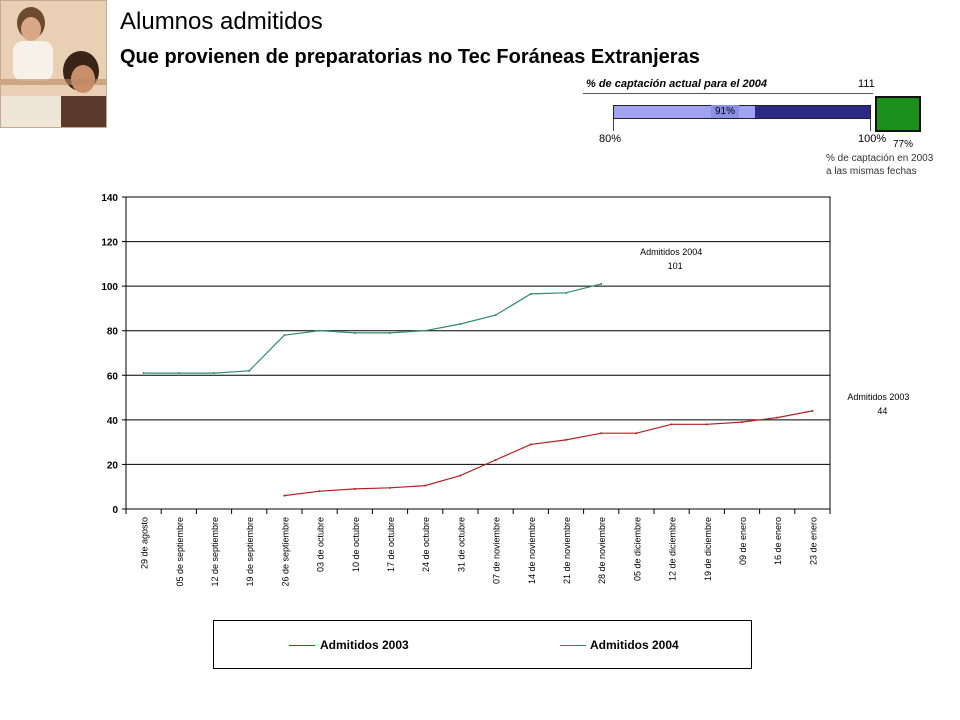  What do you see at coordinates (302, 645) in the screenshot?
I see `legend-swatch-2003` at bounding box center [302, 645].